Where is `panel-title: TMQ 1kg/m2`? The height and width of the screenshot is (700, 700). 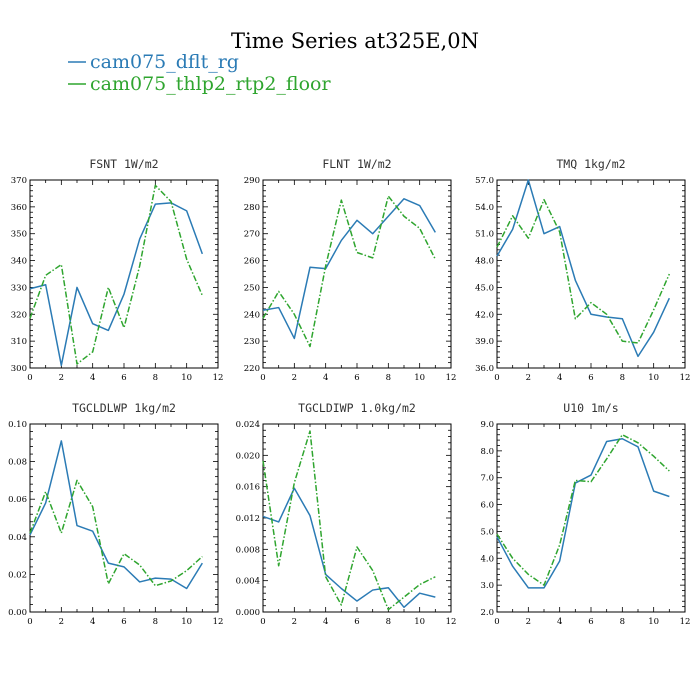
panel-title: TMQ 1kg/m2 is located at coordinates (590, 164).